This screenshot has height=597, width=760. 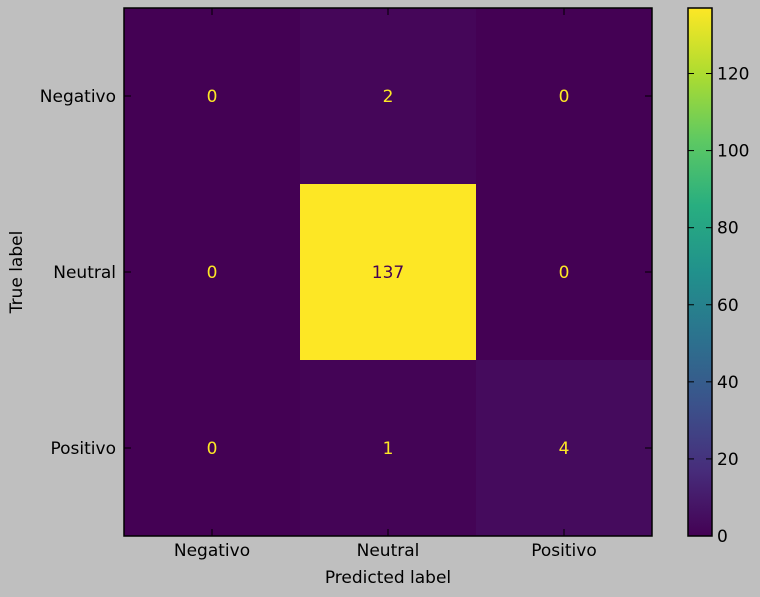 I want to click on heatmap-cell-r1-c2, so click(x=564, y=272).